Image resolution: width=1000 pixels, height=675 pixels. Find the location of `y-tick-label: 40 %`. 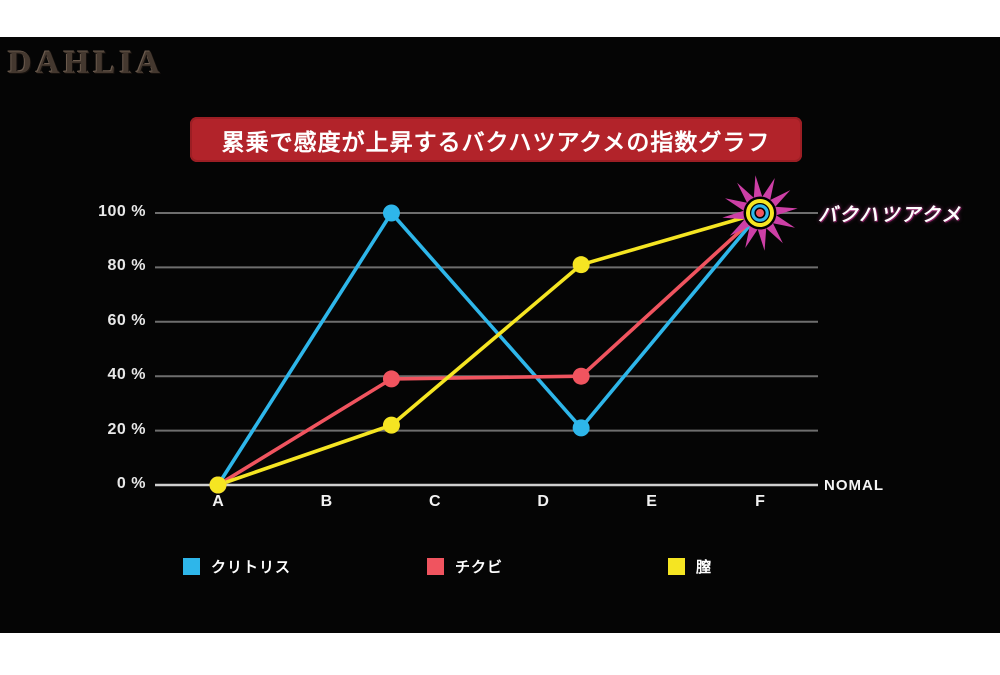

y-tick-label: 40 % is located at coordinates (126, 375).